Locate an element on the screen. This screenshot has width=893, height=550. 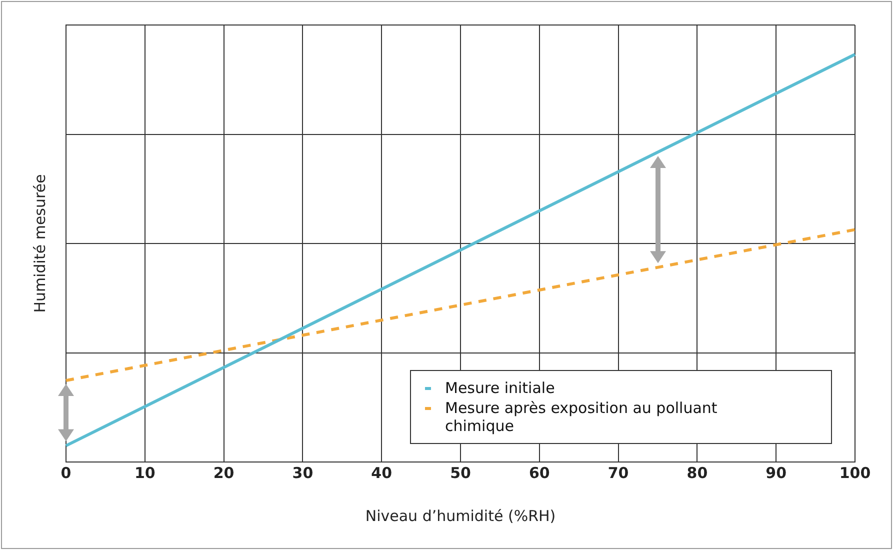
y-axis-title: Humidité mesurée is located at coordinates (39, 243).